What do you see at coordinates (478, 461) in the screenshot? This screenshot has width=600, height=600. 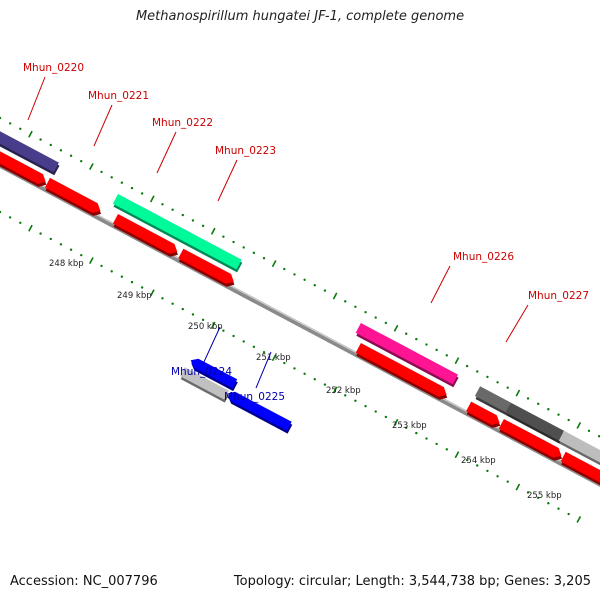 I see `scale-label-254-kbp: 254 kbp` at bounding box center [478, 461].